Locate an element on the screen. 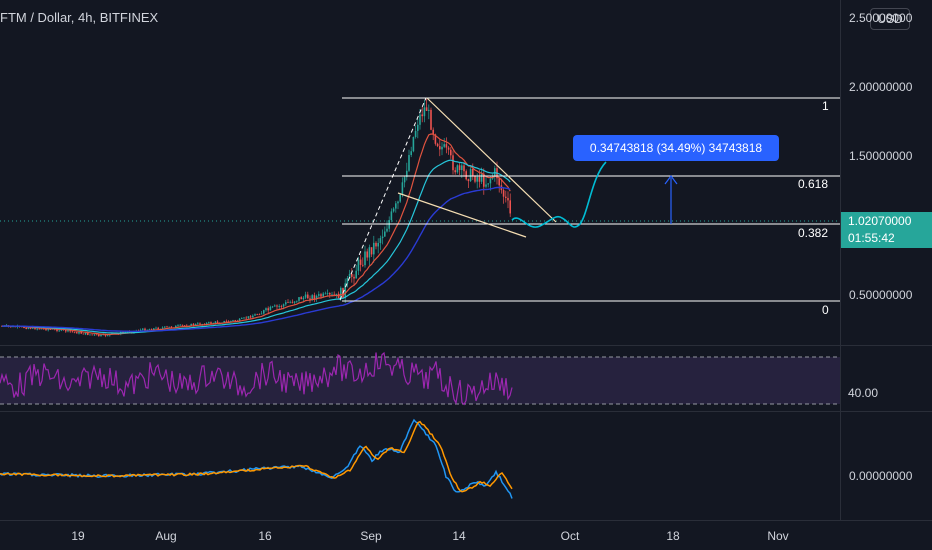 This screenshot has width=932, height=550. time-label-19: 19 is located at coordinates (78, 536).